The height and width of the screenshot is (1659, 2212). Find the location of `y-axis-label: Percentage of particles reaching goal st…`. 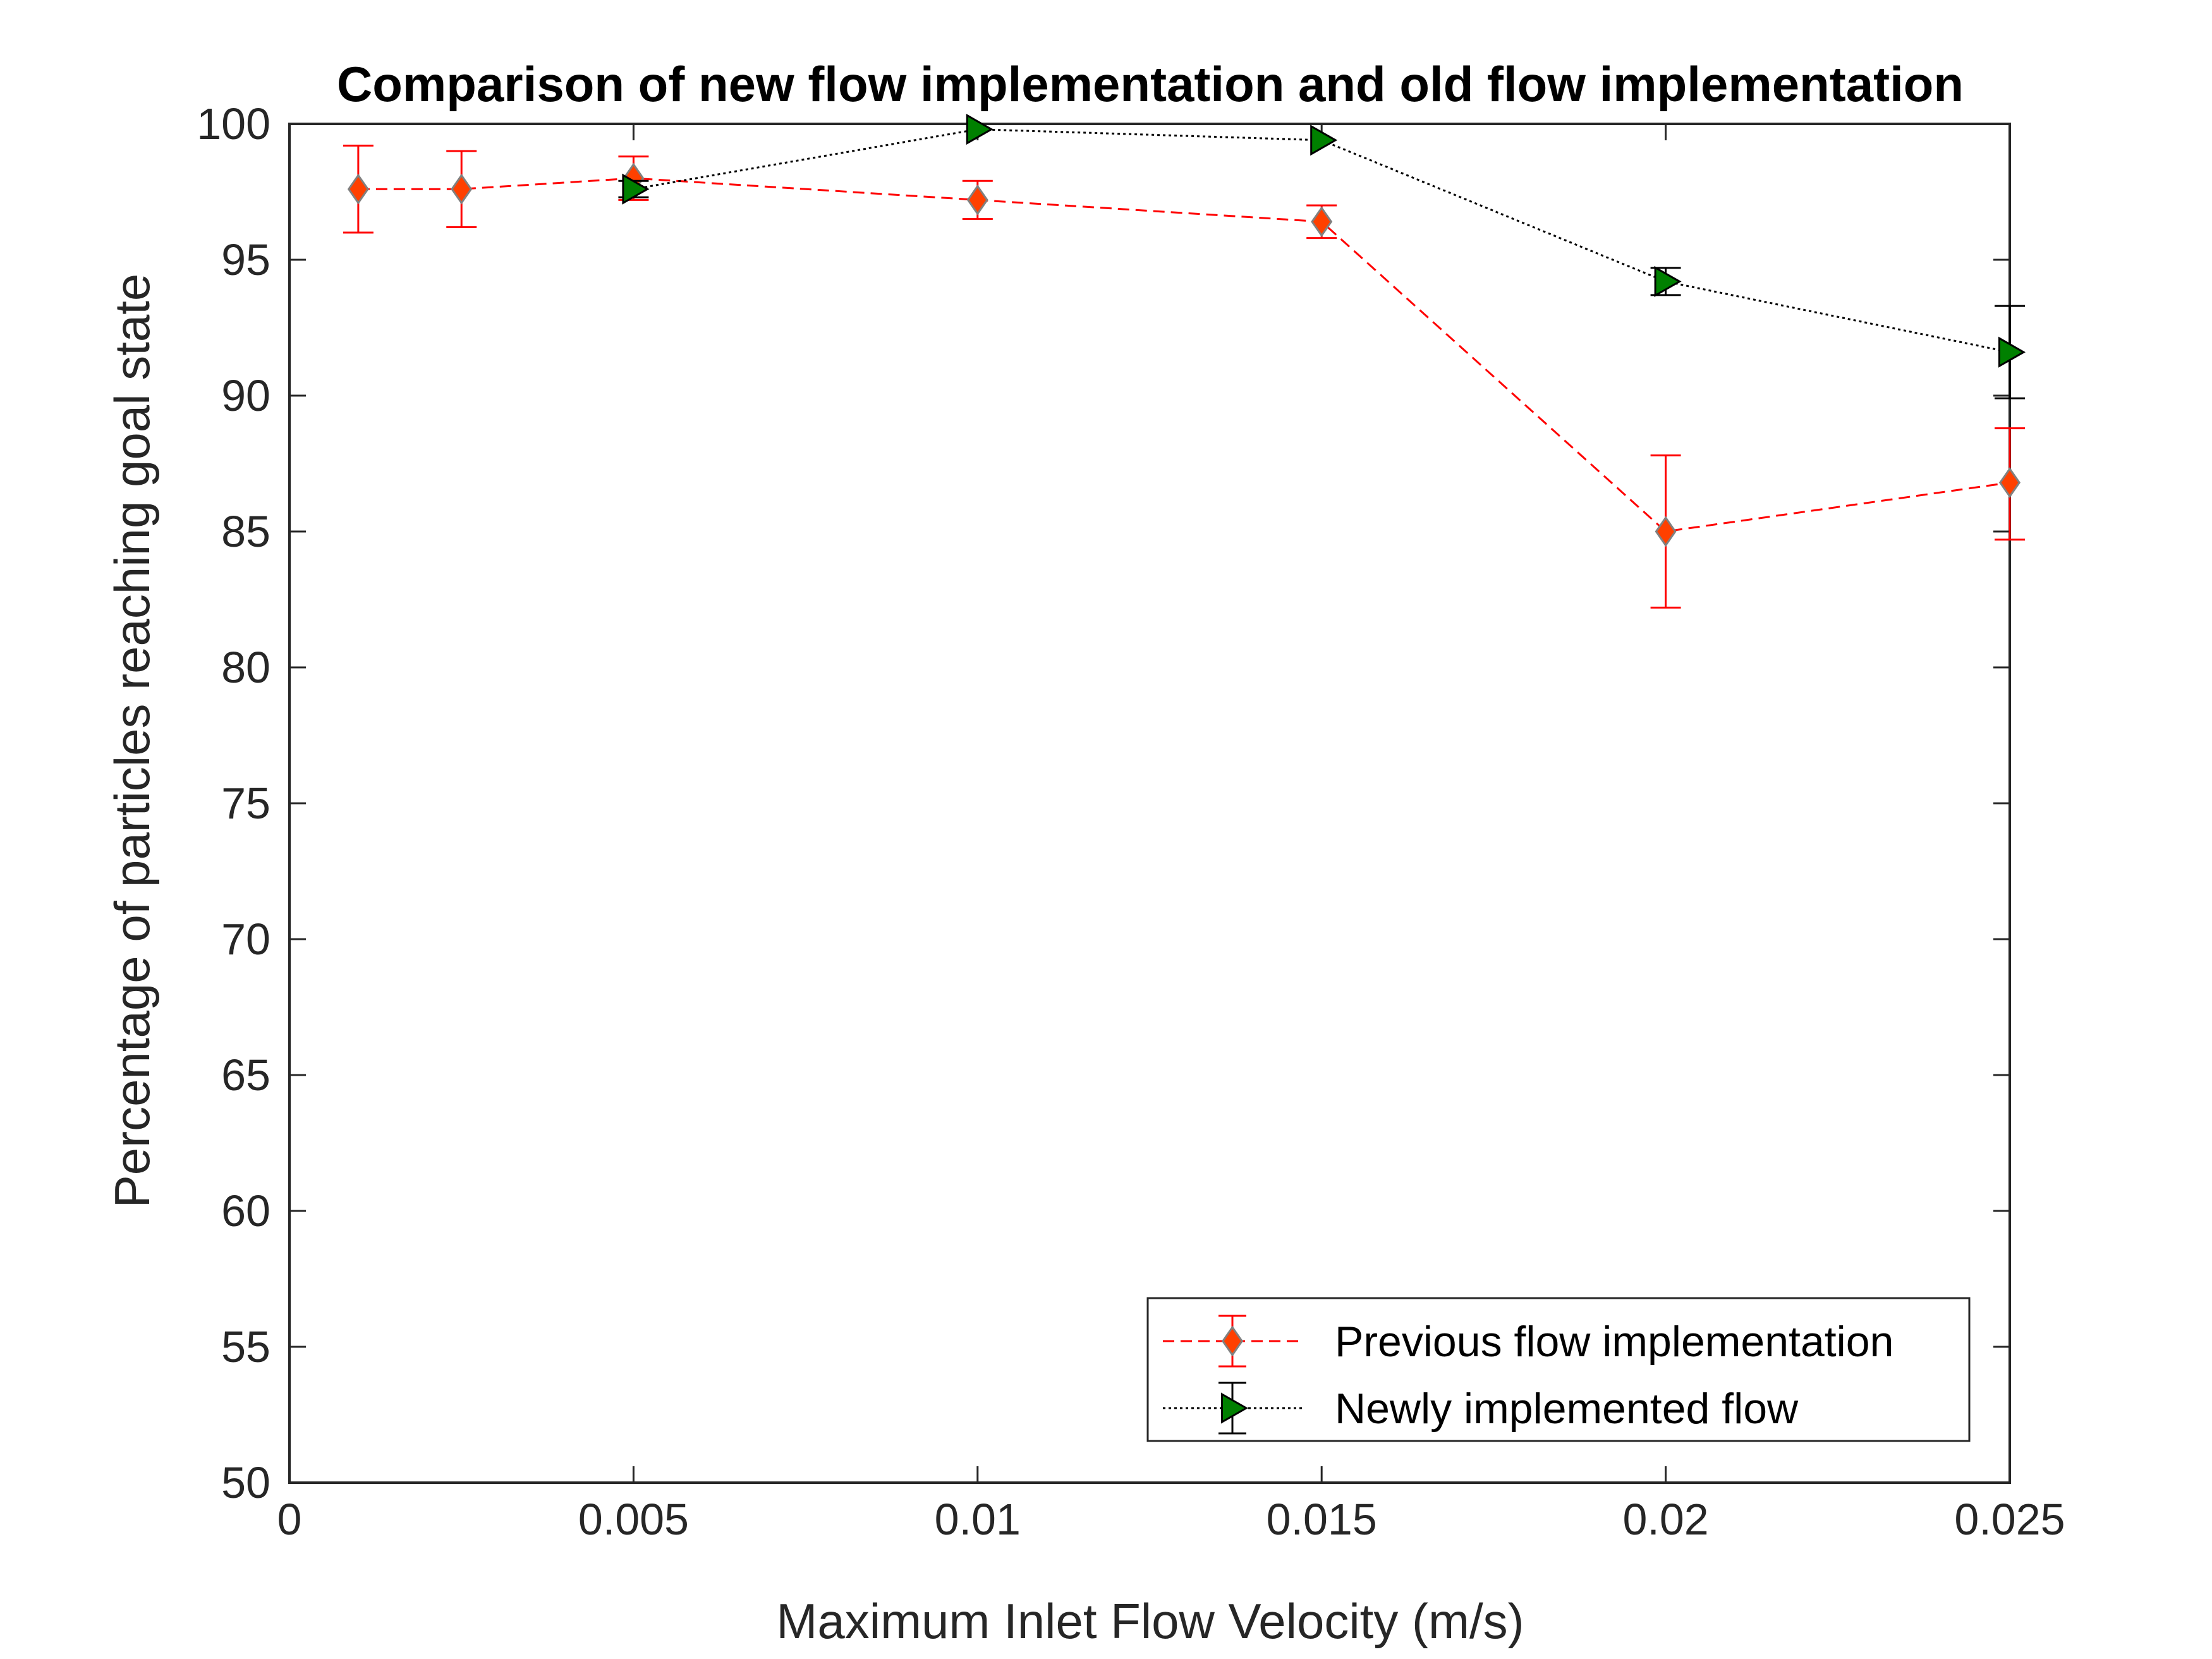

y-axis-label: Percentage of particles reaching goal st… is located at coordinates (132, 741).